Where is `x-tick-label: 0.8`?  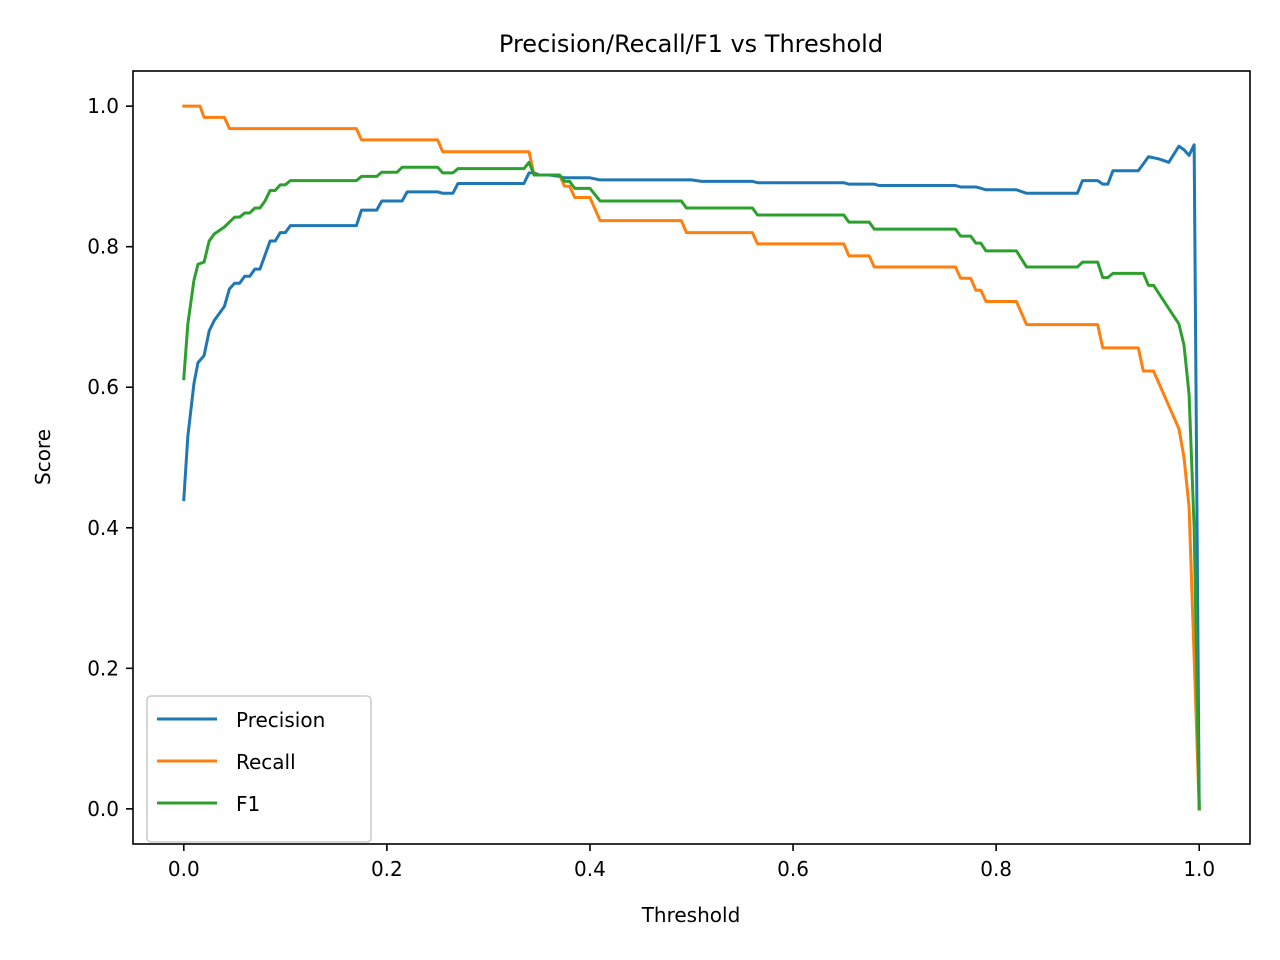 x-tick-label: 0.8 is located at coordinates (996, 869).